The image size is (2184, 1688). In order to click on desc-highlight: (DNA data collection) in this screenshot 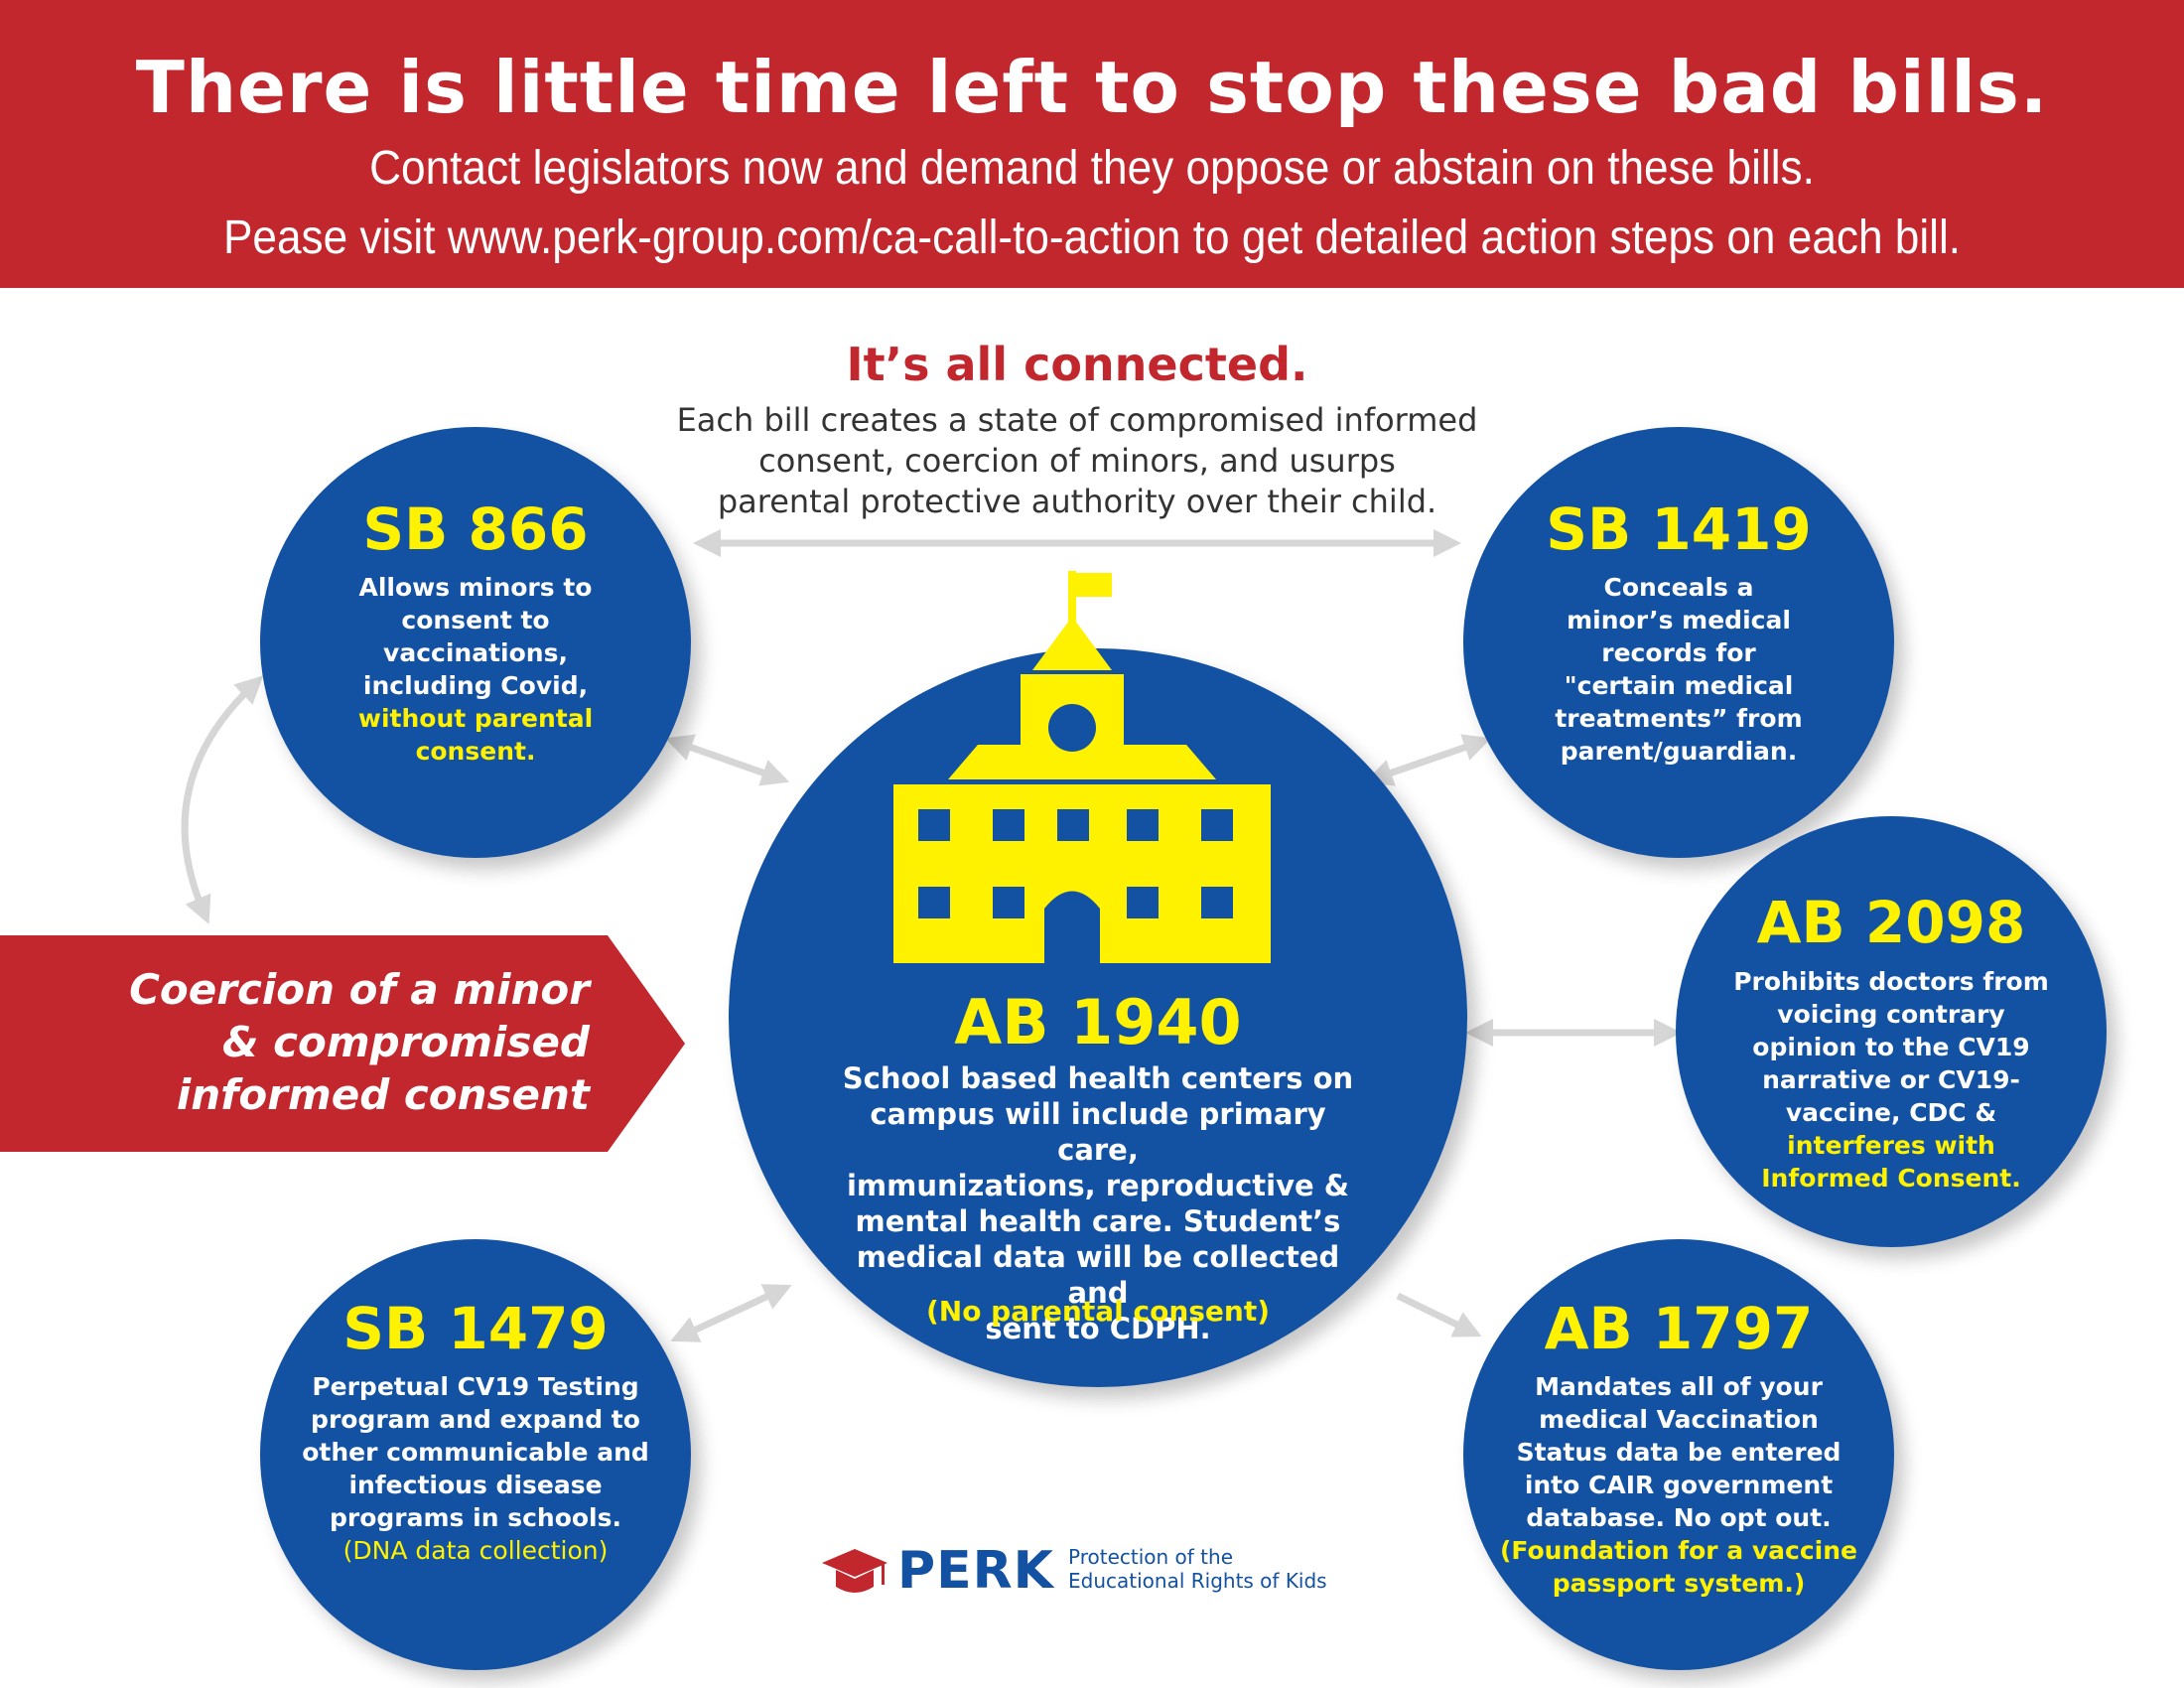, I will do `click(475, 1550)`.